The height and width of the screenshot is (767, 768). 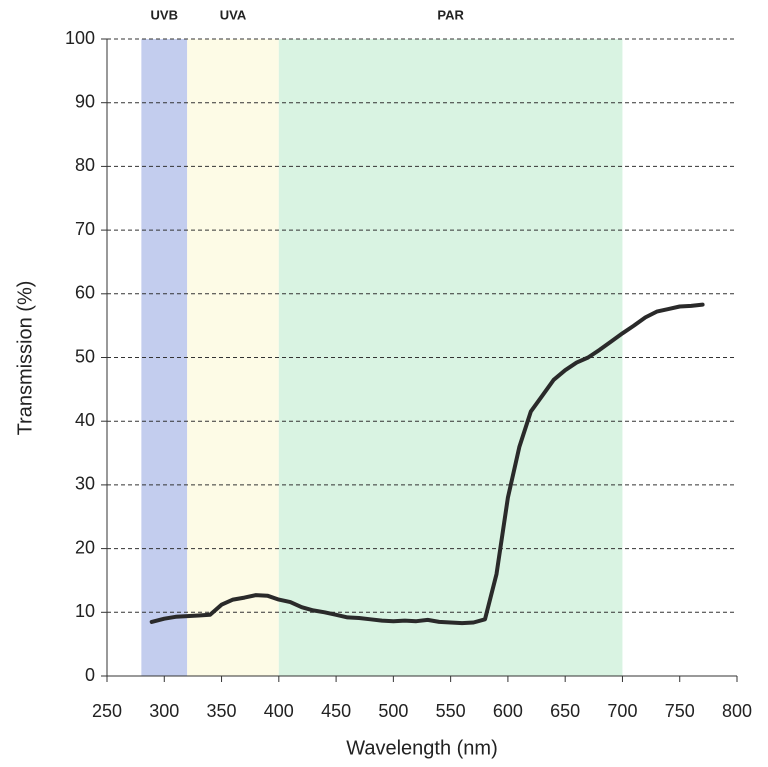 What do you see at coordinates (85, 356) in the screenshot?
I see `y-tick-label: 50` at bounding box center [85, 356].